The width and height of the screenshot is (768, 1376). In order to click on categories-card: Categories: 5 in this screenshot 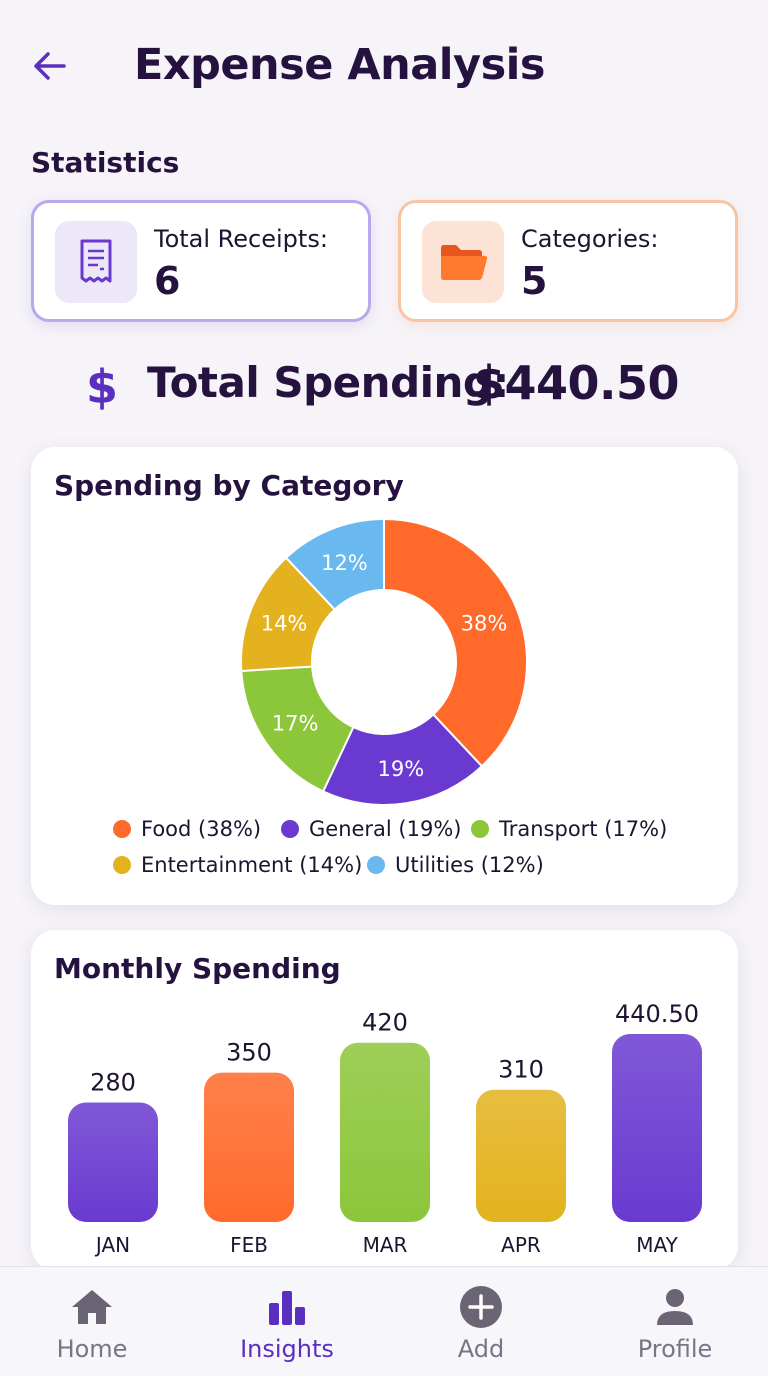, I will do `click(568, 261)`.